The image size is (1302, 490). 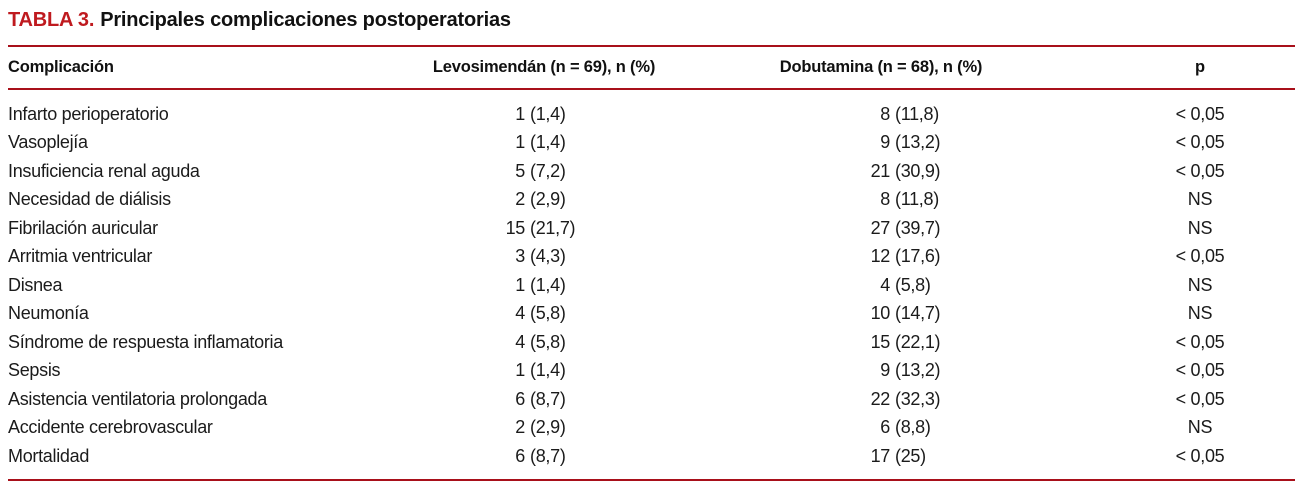 What do you see at coordinates (655, 314) in the screenshot?
I see `table-row: Neumonía 4 (5,8) 10 (14,7) NS` at bounding box center [655, 314].